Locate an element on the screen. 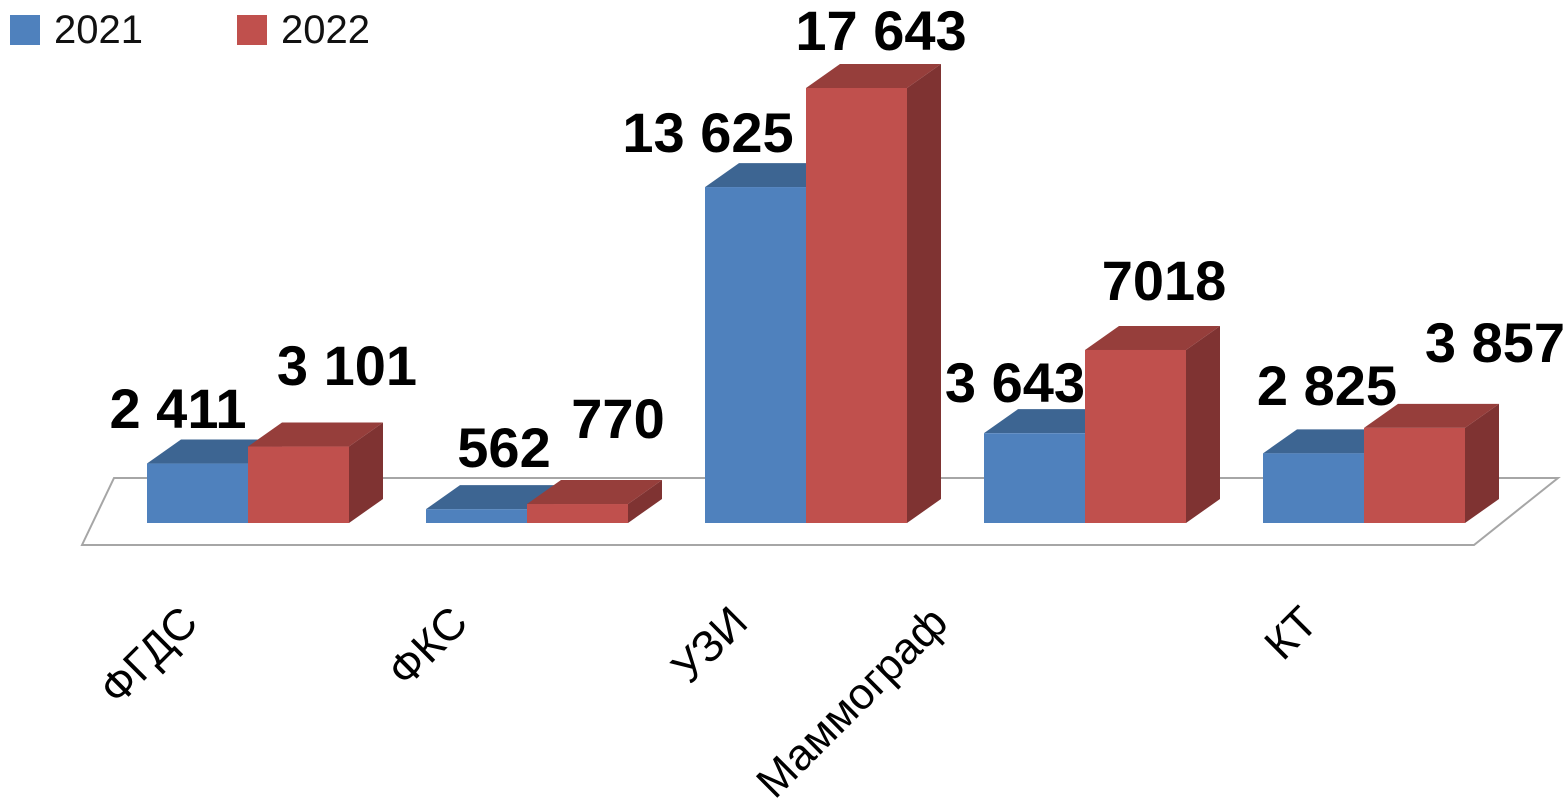 This screenshot has height=807, width=1568. legend-item-2021: 2021 is located at coordinates (76, 30).